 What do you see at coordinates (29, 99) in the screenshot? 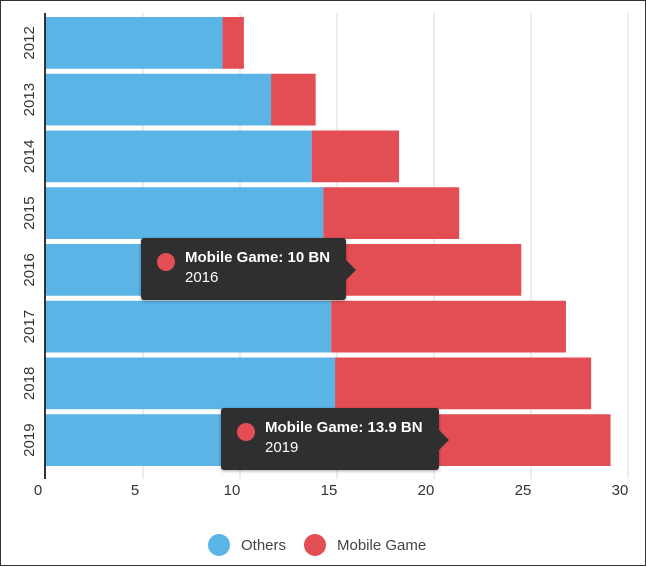
I see `category-label: 2013` at bounding box center [29, 99].